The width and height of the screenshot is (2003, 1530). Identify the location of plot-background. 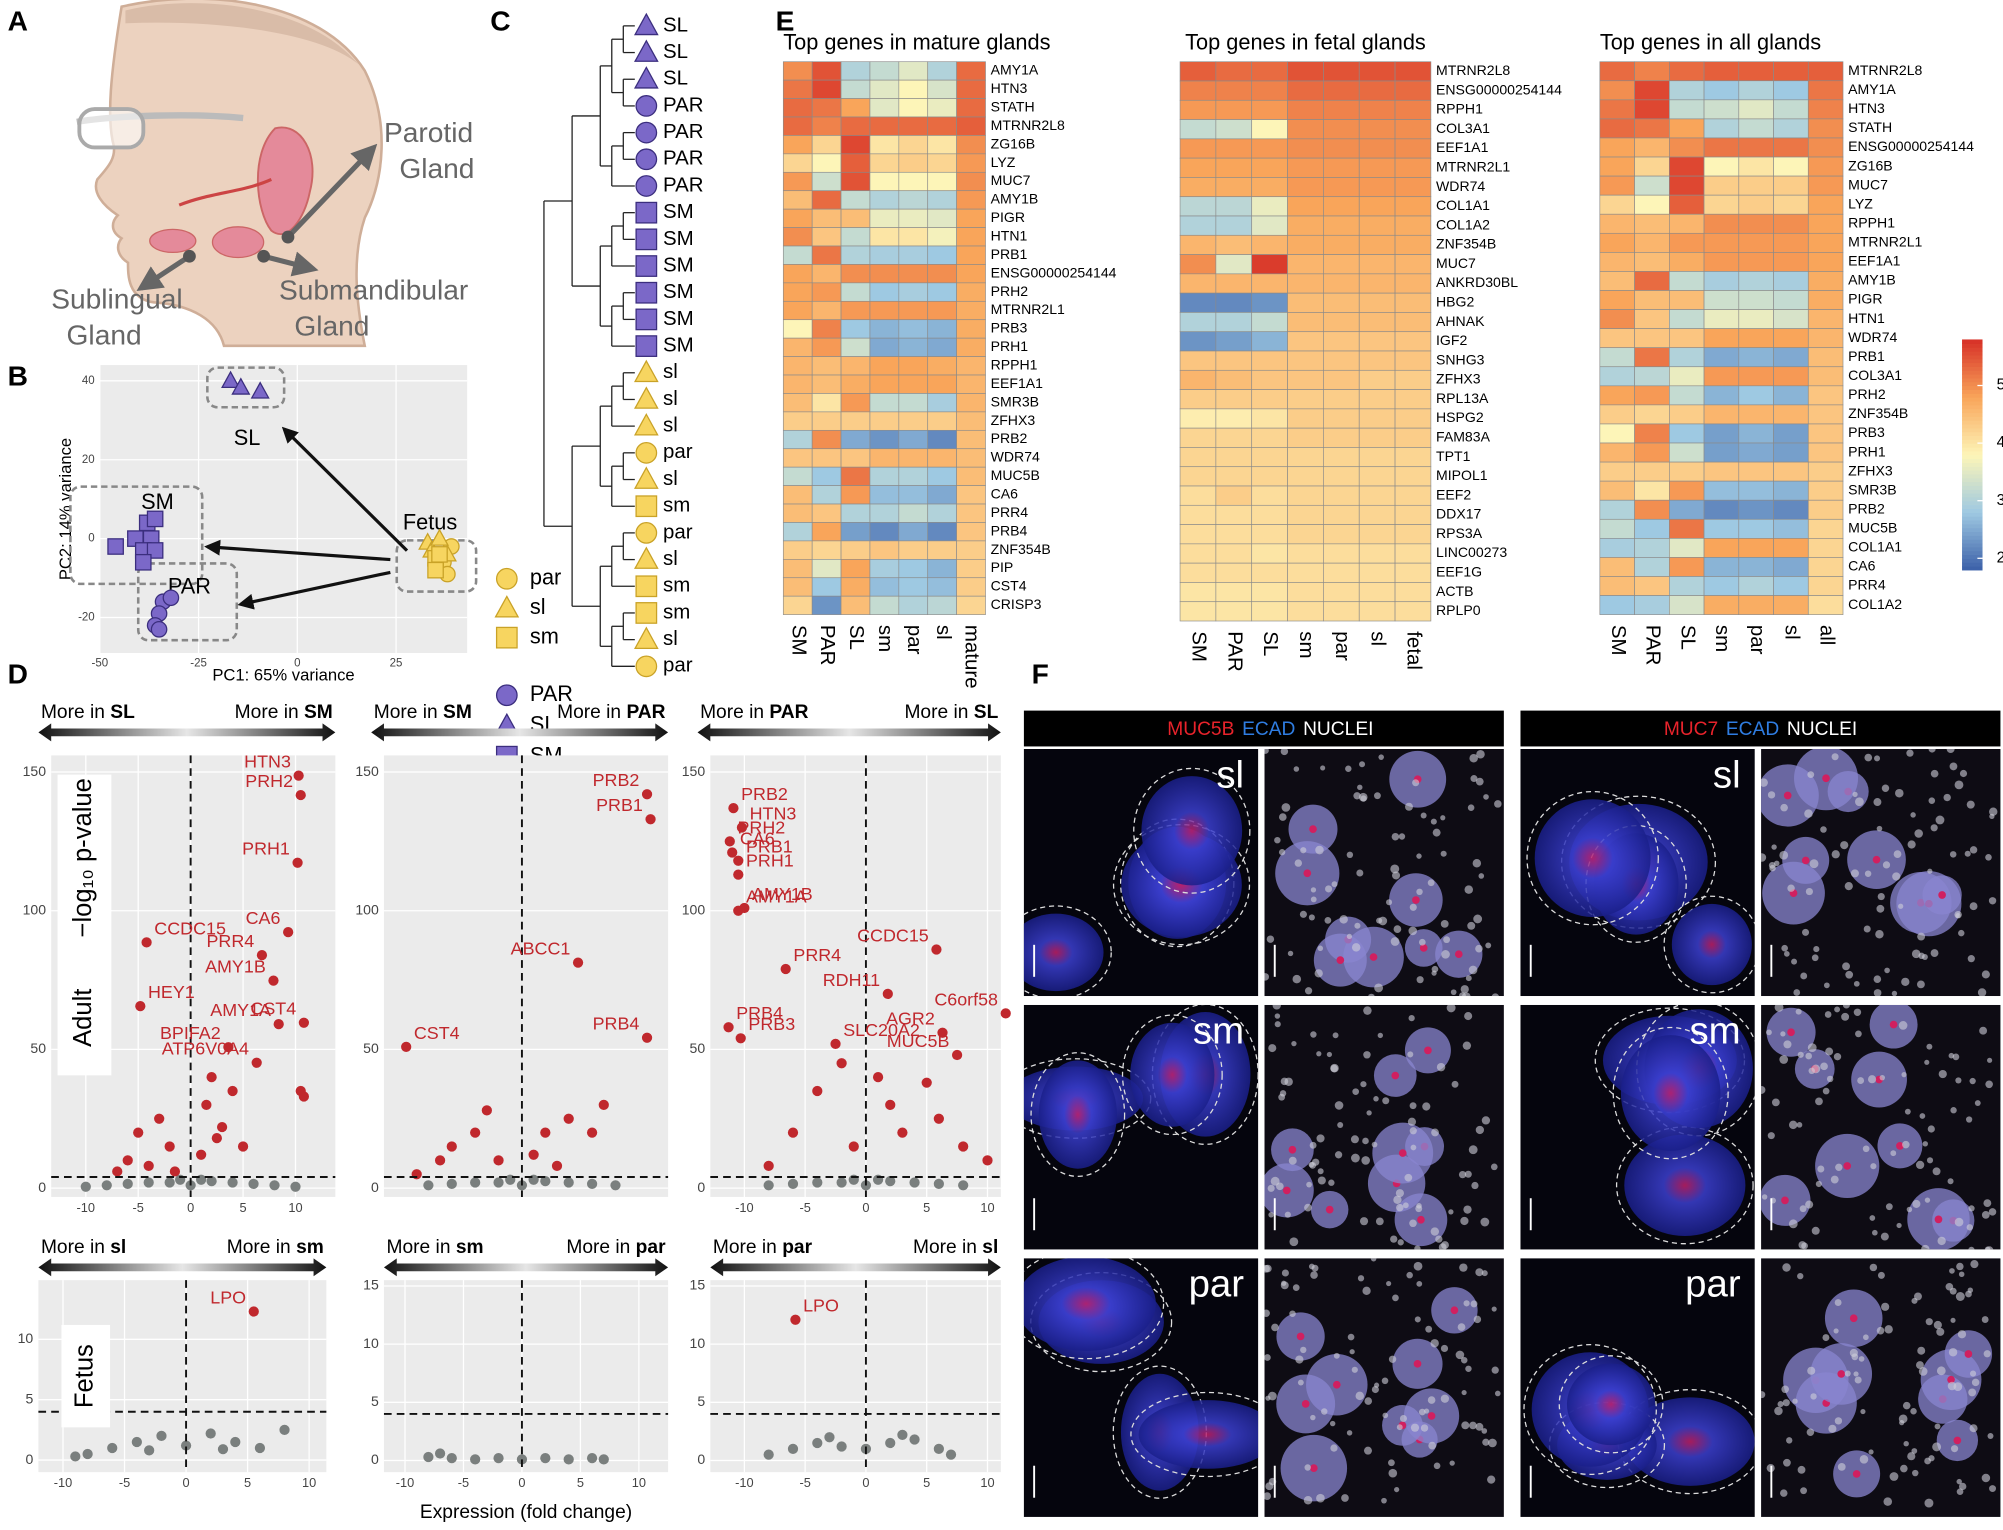
(526, 976).